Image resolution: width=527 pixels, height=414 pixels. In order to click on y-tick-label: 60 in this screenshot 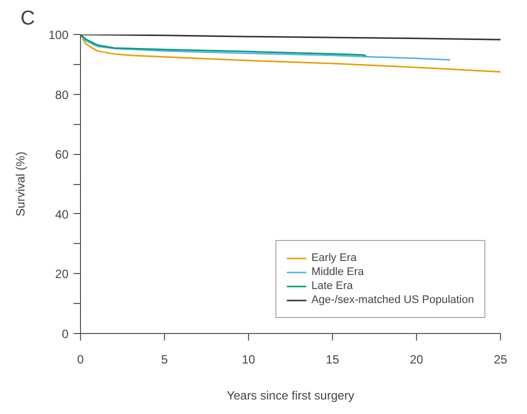, I will do `click(62, 155)`.